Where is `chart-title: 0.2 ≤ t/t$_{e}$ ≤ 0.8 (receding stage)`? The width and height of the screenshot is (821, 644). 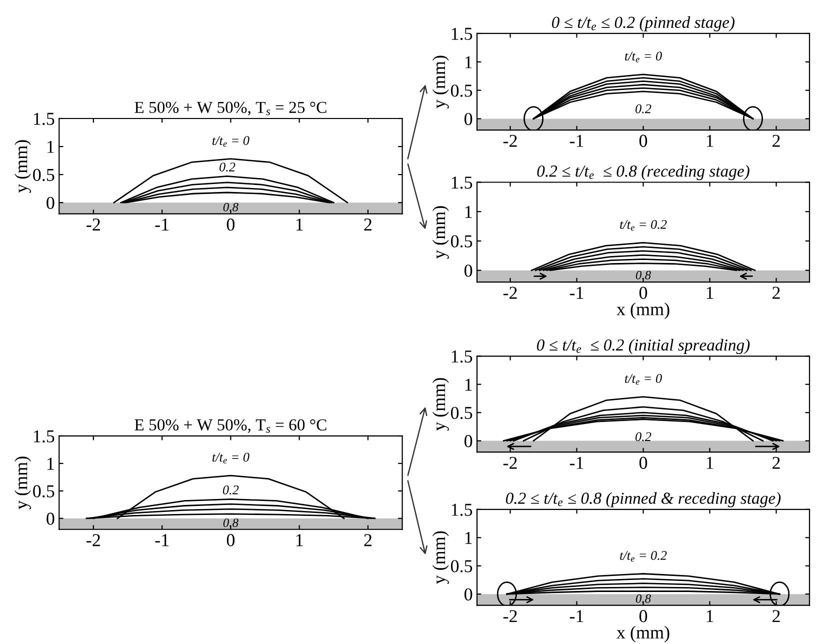 chart-title: 0.2 ≤ t/t$_{e}$ ≤ 0.8 (receding stage) is located at coordinates (643, 172).